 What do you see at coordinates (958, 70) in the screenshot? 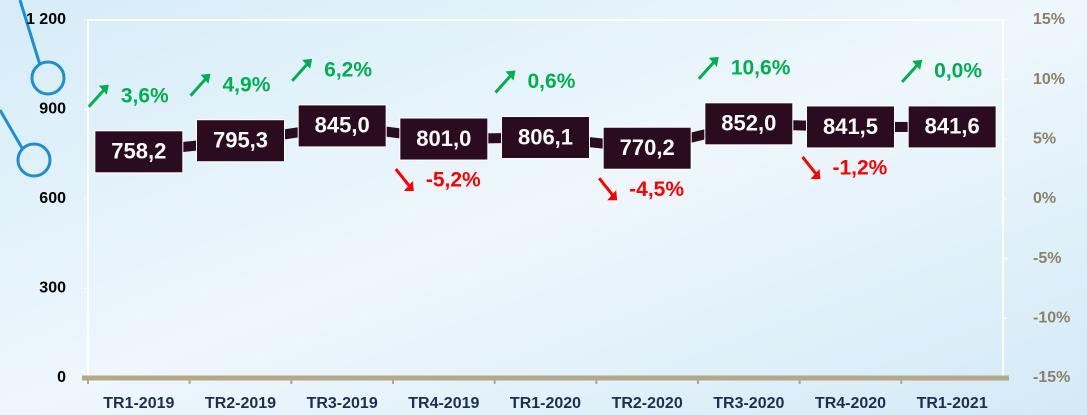
I see `growth-label: 0,0%` at bounding box center [958, 70].